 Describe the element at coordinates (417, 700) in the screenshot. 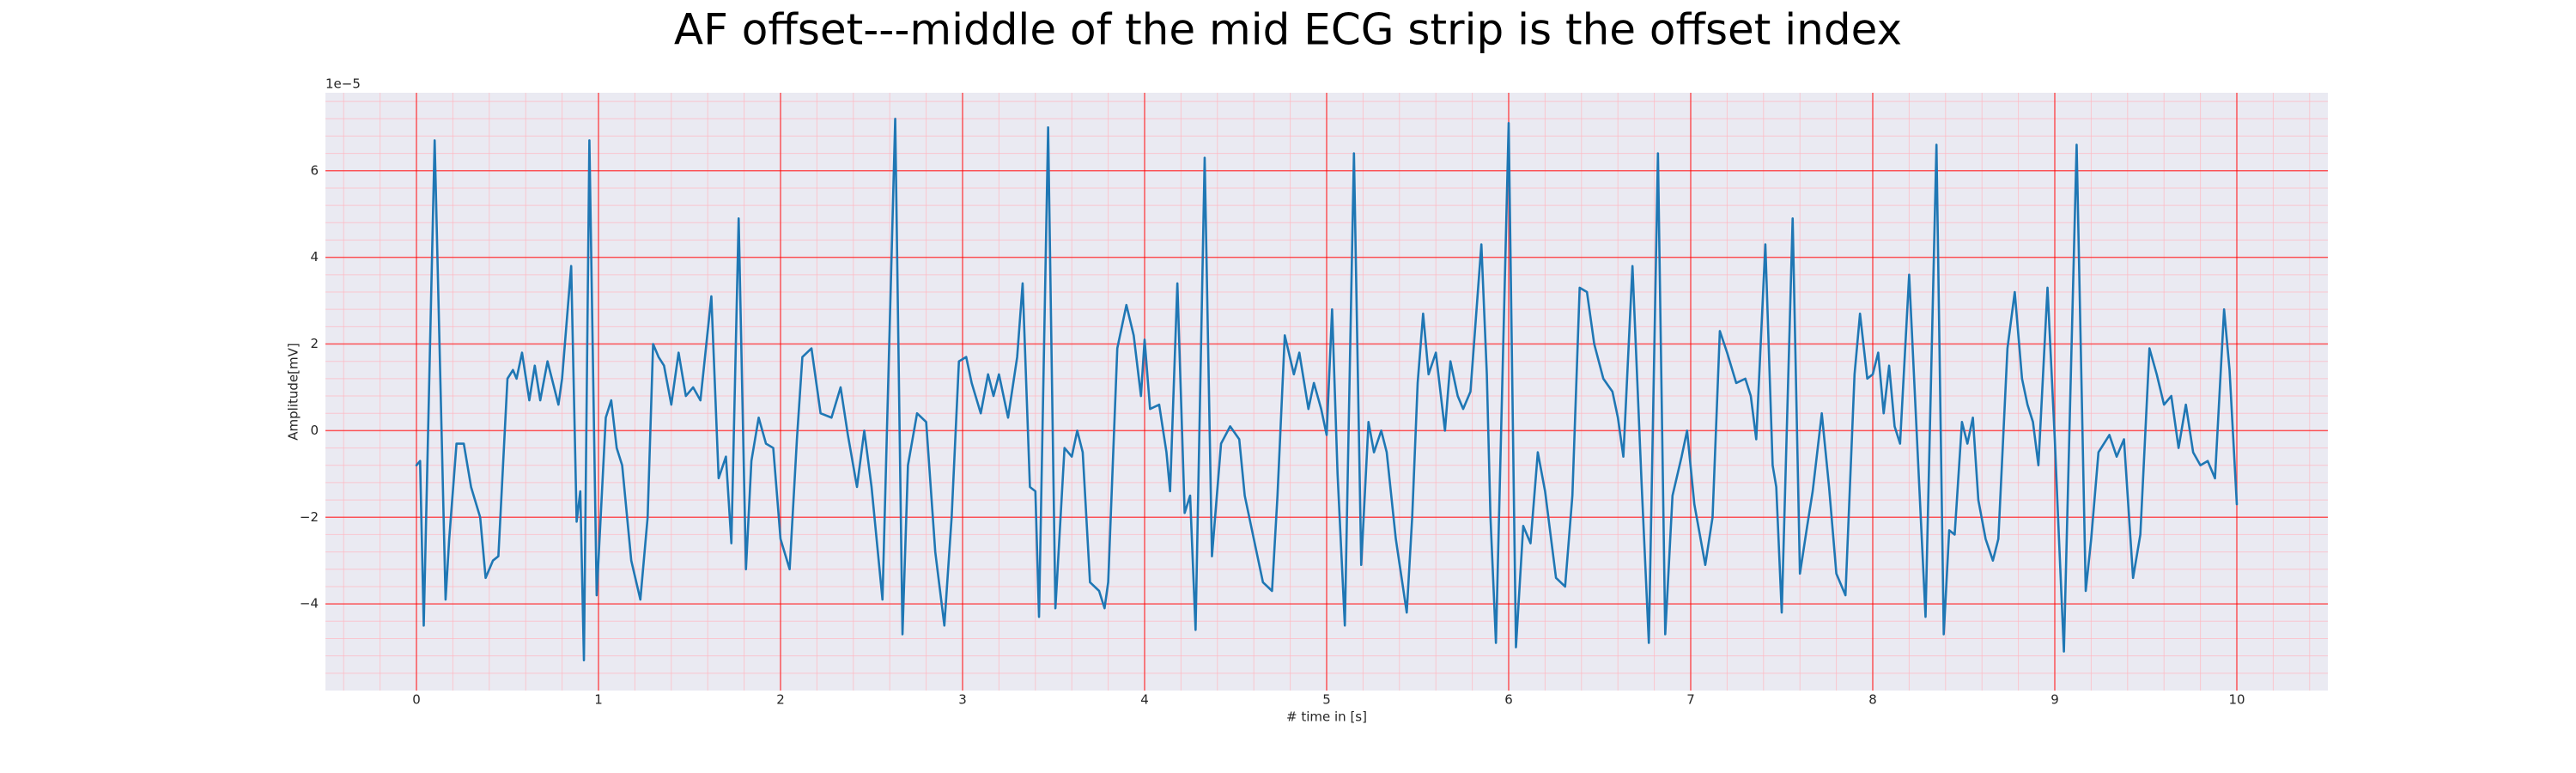

I see `x-tick-label: 0` at that location.